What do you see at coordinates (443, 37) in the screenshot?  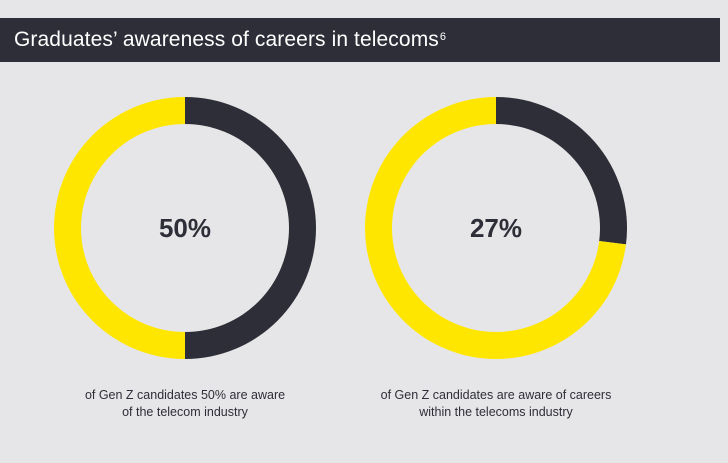 I see `footnote-marker: 6` at bounding box center [443, 37].